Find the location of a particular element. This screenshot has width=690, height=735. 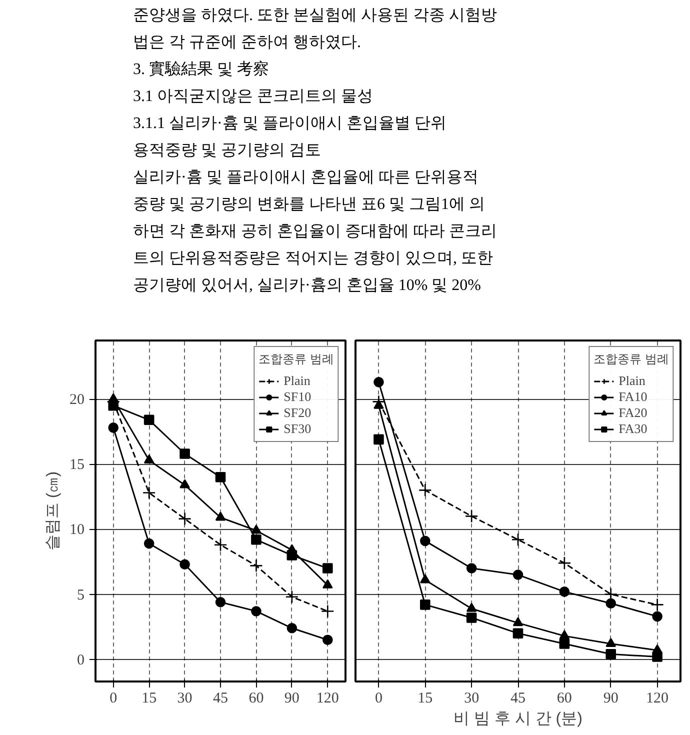

y-tick-label: 15 is located at coordinates (77, 465).